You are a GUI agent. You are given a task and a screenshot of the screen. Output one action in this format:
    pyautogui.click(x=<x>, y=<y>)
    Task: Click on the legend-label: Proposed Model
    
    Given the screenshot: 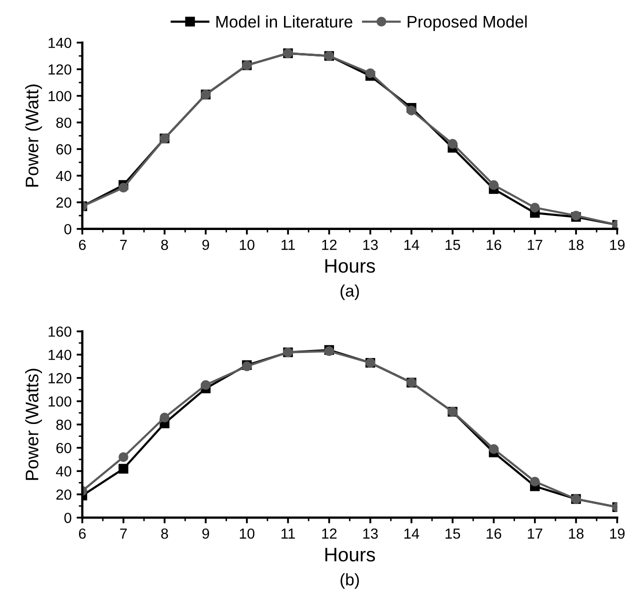 What is the action you would take?
    pyautogui.click(x=467, y=23)
    